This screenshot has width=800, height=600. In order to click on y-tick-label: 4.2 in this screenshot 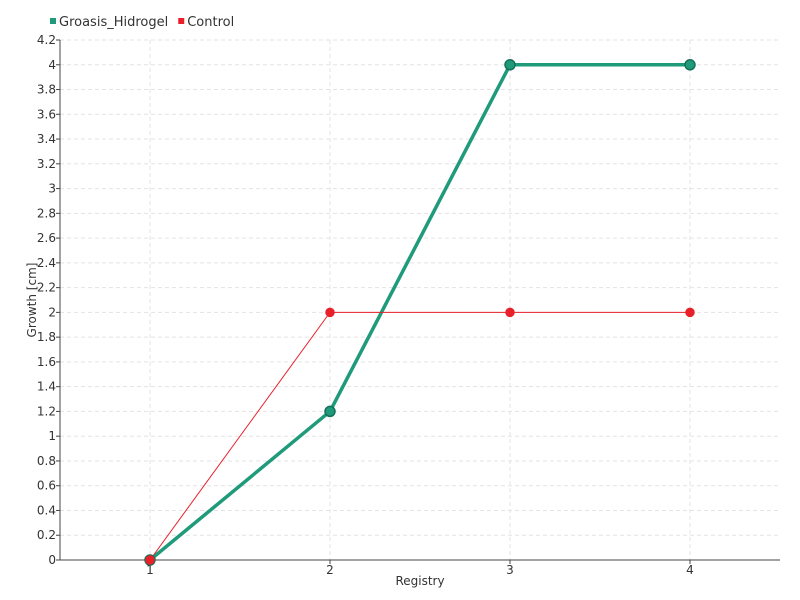, I will do `click(46, 40)`.